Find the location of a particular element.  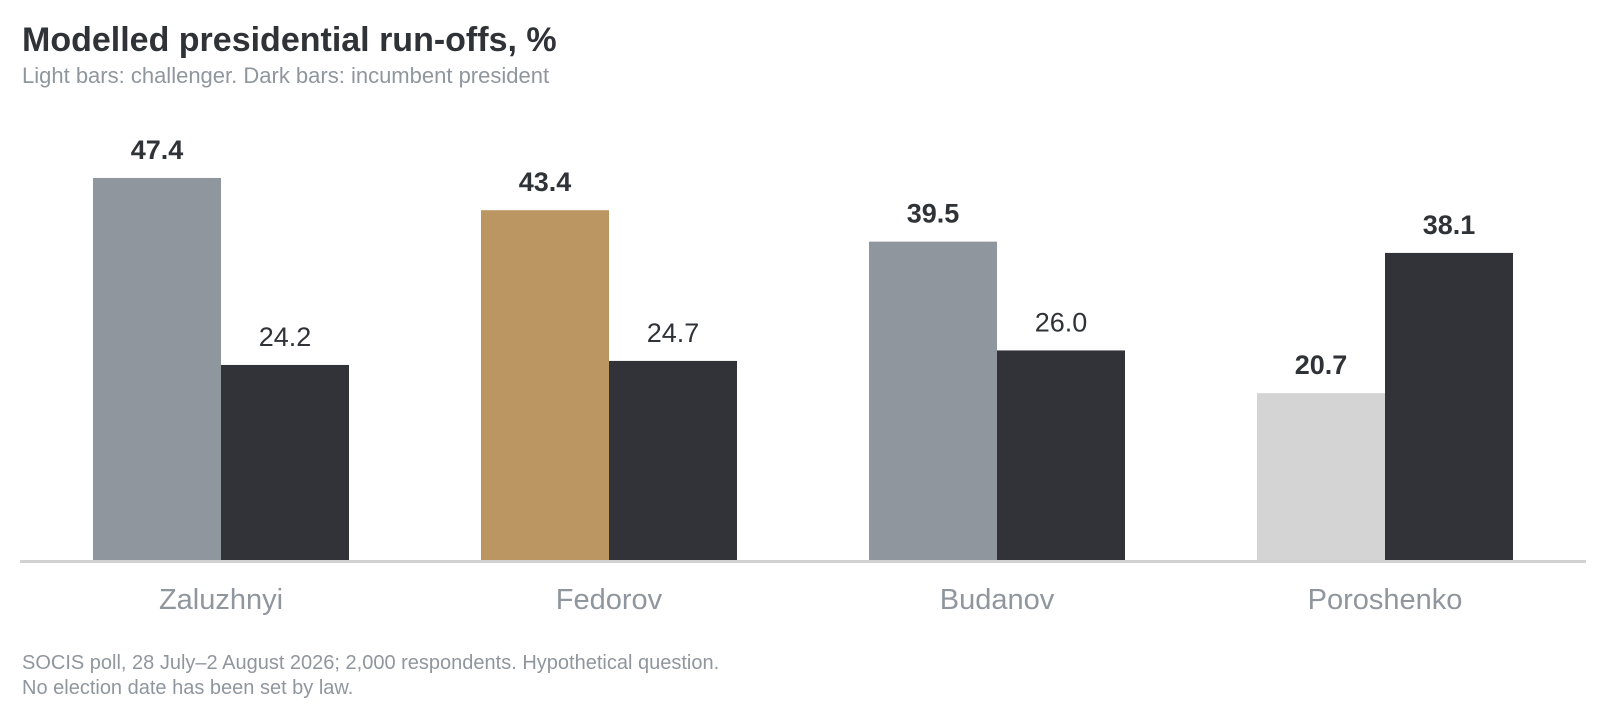

category-label-budanov: Budanov is located at coordinates (997, 600).